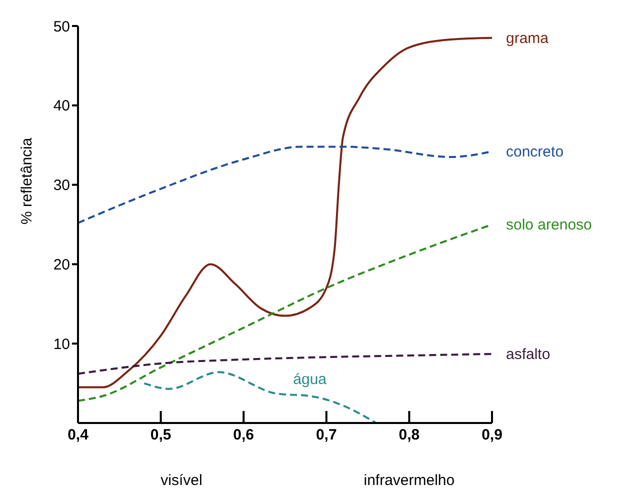 The height and width of the screenshot is (501, 620). What do you see at coordinates (61, 344) in the screenshot?
I see `y-tick-label: 10` at bounding box center [61, 344].